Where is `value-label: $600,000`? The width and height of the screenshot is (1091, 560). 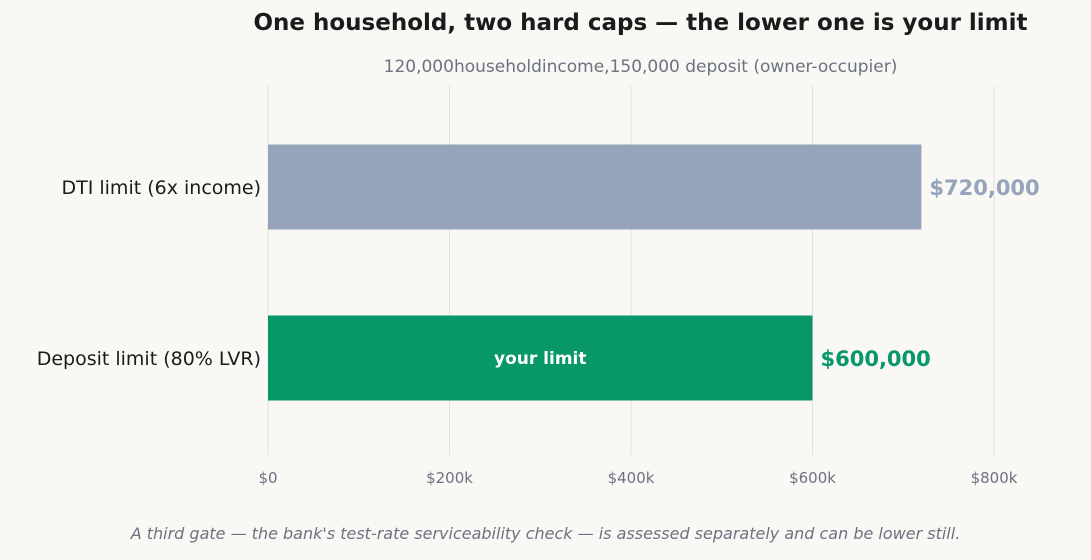
value-label: $600,000 is located at coordinates (876, 359).